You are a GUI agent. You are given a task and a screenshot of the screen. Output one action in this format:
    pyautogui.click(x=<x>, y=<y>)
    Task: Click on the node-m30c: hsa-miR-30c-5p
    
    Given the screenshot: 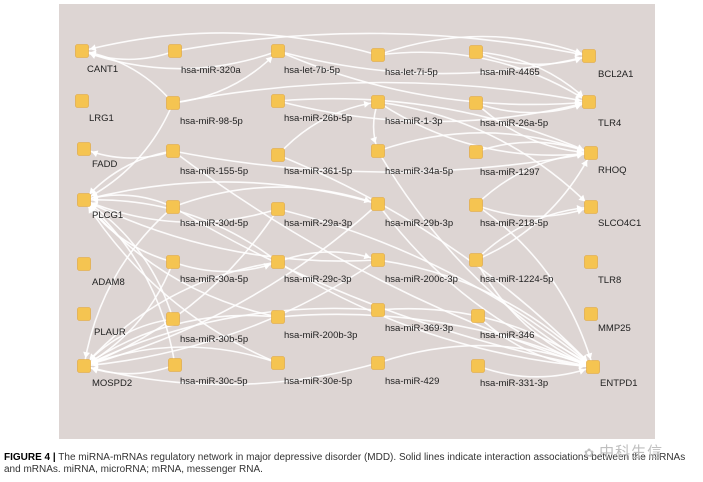 What is the action you would take?
    pyautogui.click(x=208, y=372)
    